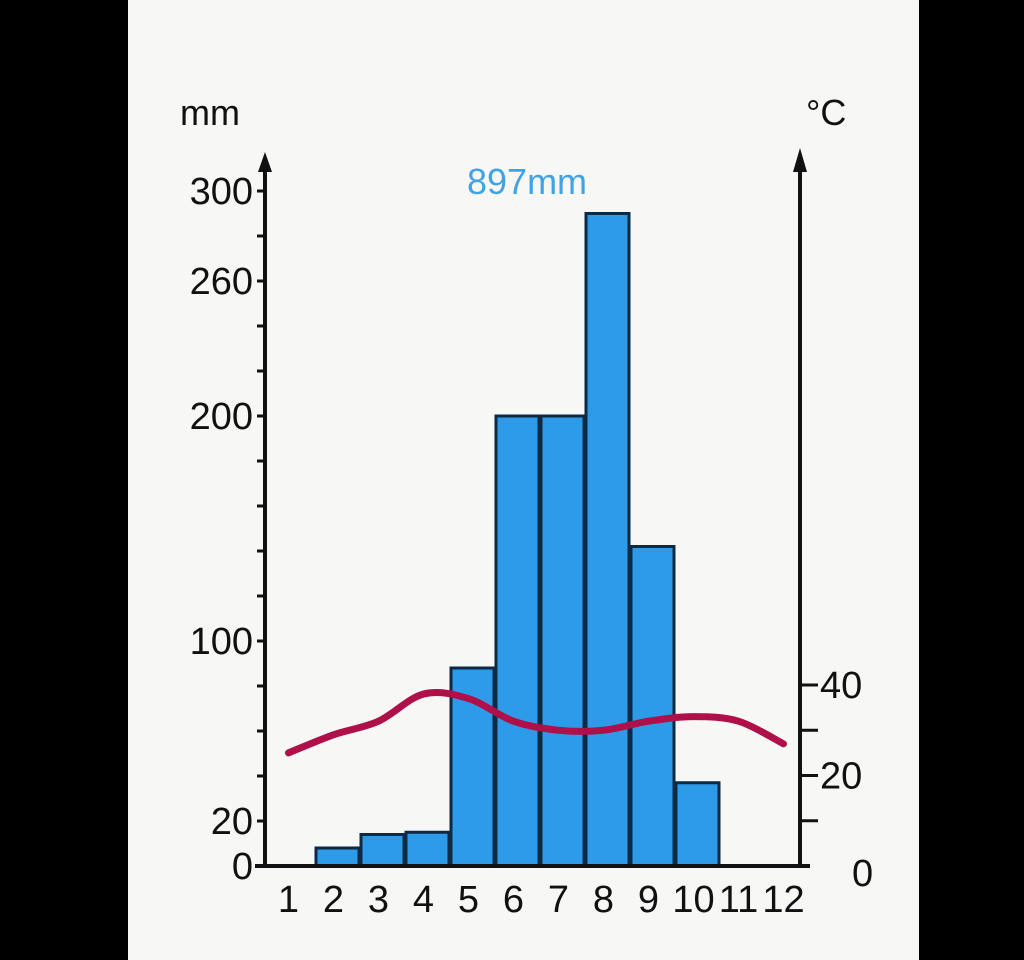 The width and height of the screenshot is (1024, 960). What do you see at coordinates (232, 822) in the screenshot?
I see `left-tick-label-20: 20` at bounding box center [232, 822].